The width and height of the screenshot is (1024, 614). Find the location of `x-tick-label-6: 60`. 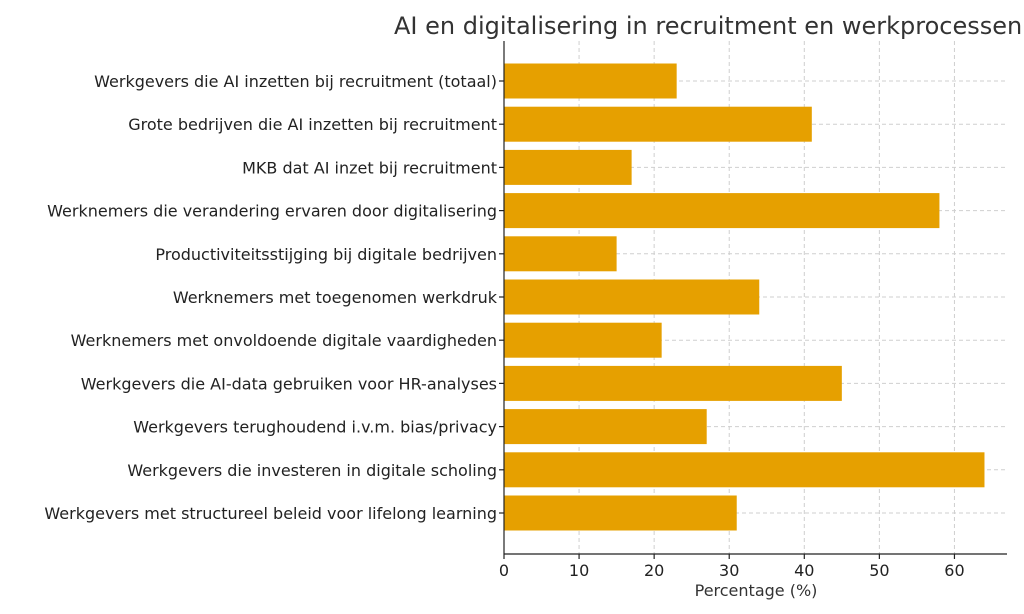

x-tick-label-6: 60 is located at coordinates (954, 570).